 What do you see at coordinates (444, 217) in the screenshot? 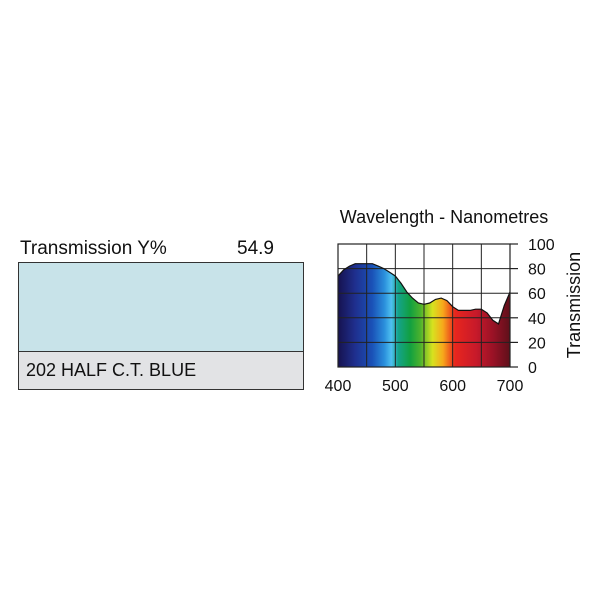
I see `chart-title: Wavelength - Nanometres` at bounding box center [444, 217].